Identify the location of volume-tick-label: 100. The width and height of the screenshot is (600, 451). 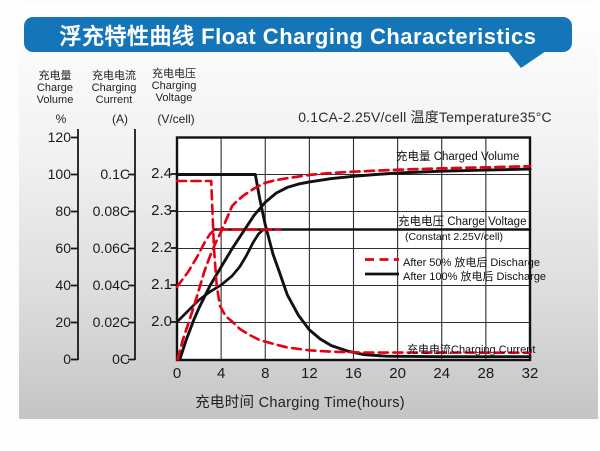
(59, 174).